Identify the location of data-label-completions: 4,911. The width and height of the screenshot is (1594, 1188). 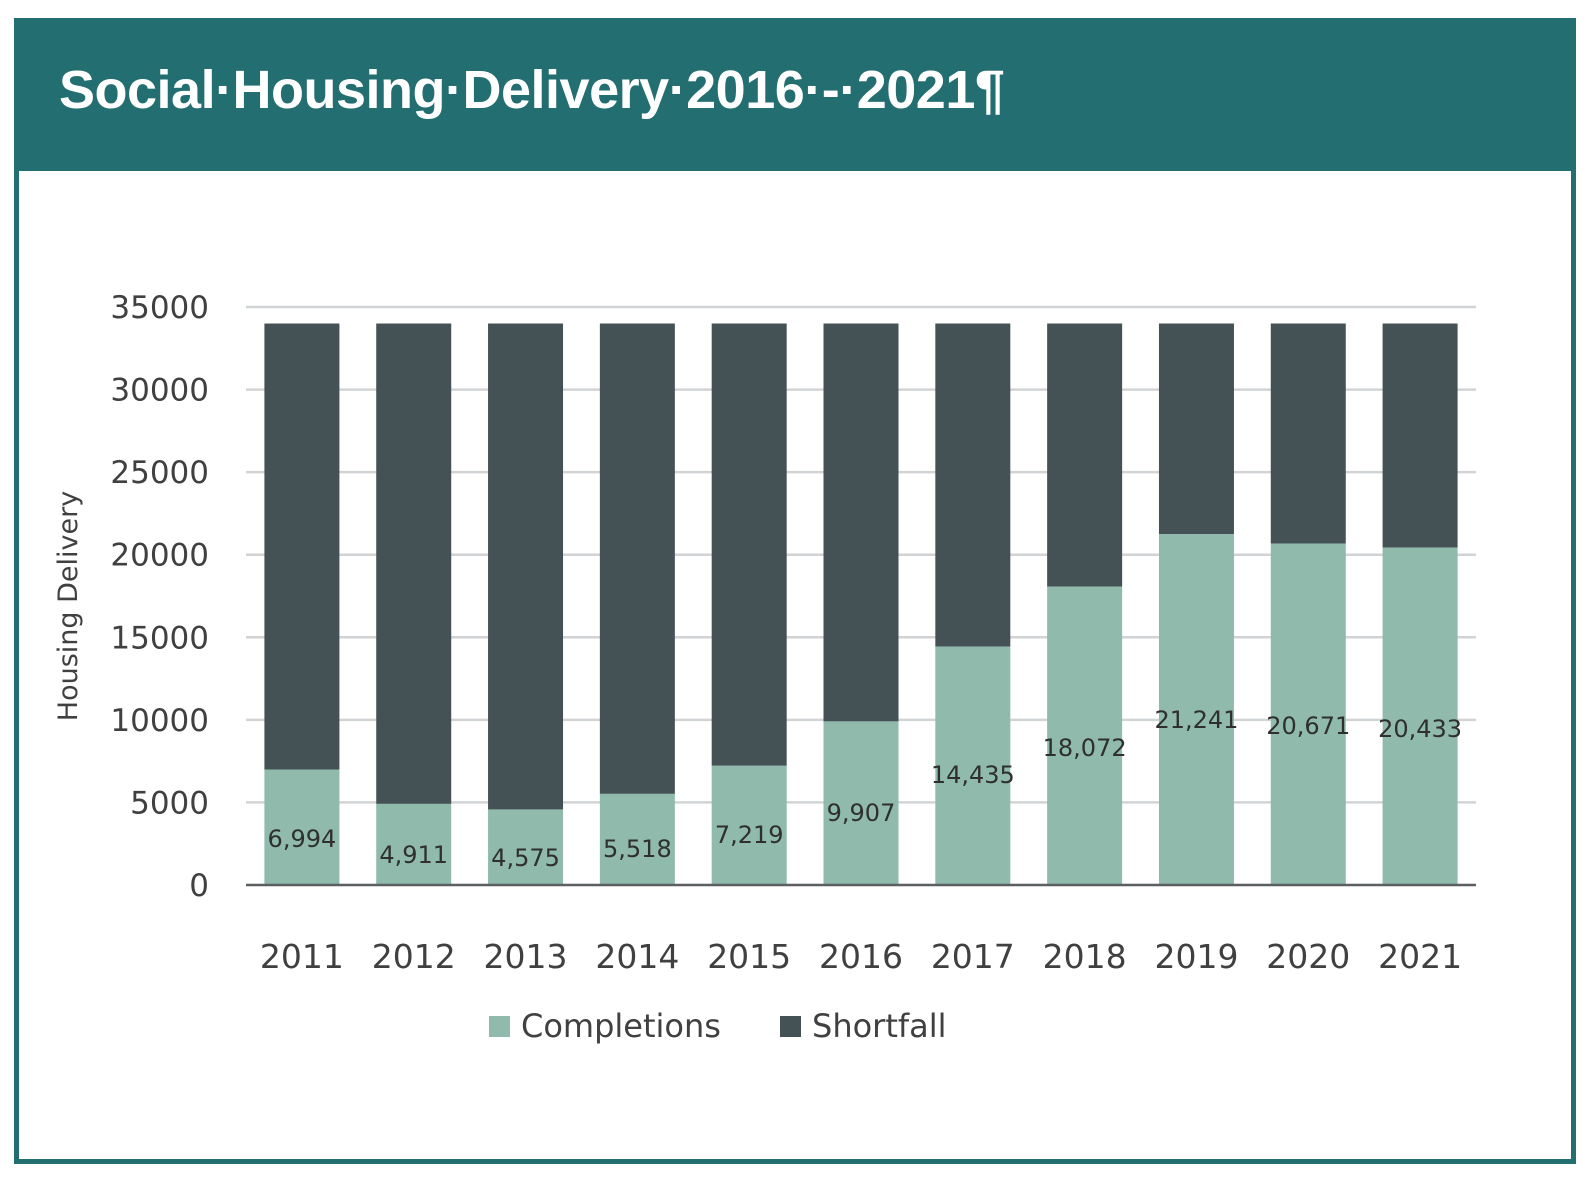
(413, 855).